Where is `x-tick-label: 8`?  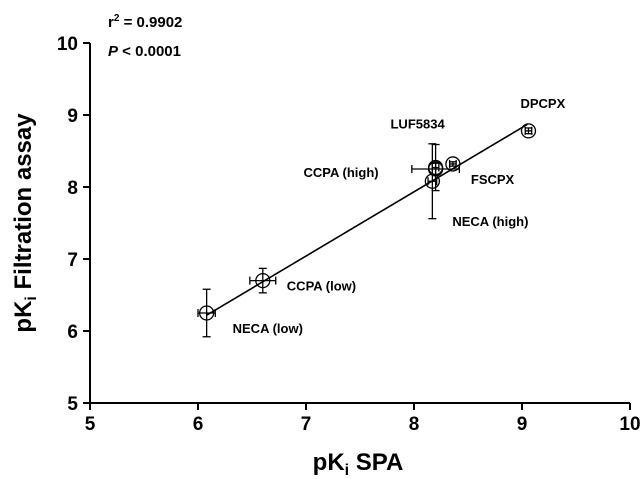 x-tick-label: 8 is located at coordinates (414, 424).